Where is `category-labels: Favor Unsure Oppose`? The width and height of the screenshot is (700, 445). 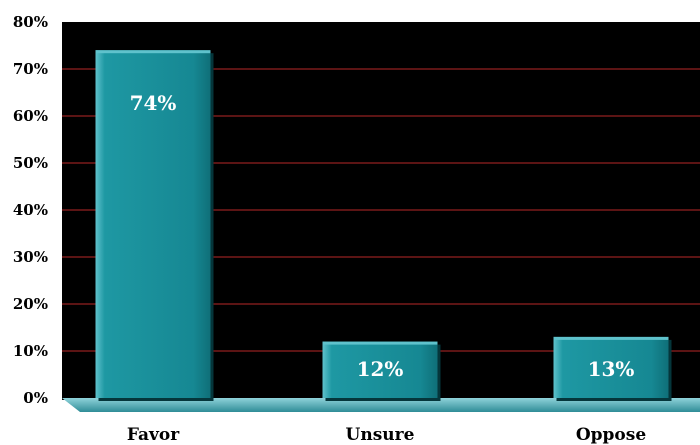
category-labels: Favor Unsure Oppose is located at coordinates (386, 435).